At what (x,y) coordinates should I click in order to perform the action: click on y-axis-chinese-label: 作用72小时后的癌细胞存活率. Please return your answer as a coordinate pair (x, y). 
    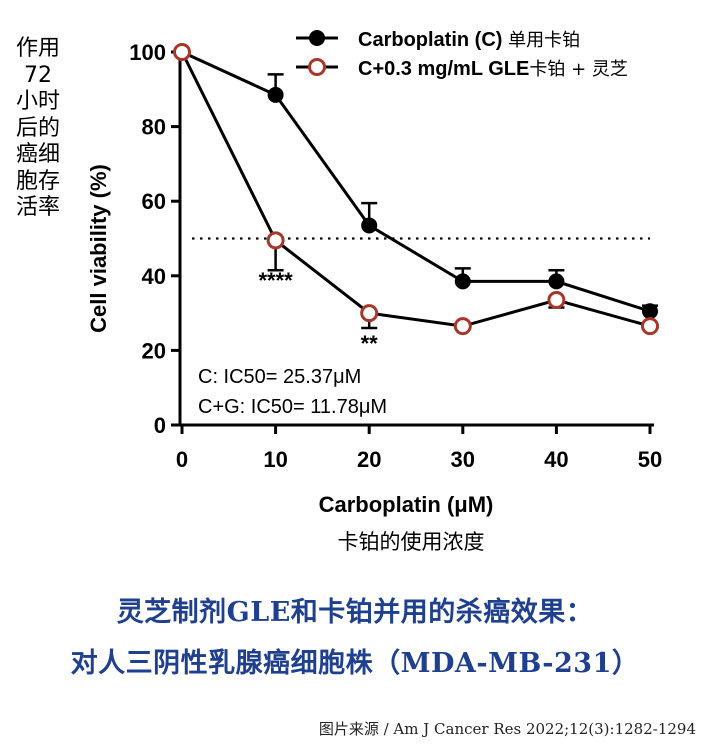
    Looking at the image, I should click on (38, 128).